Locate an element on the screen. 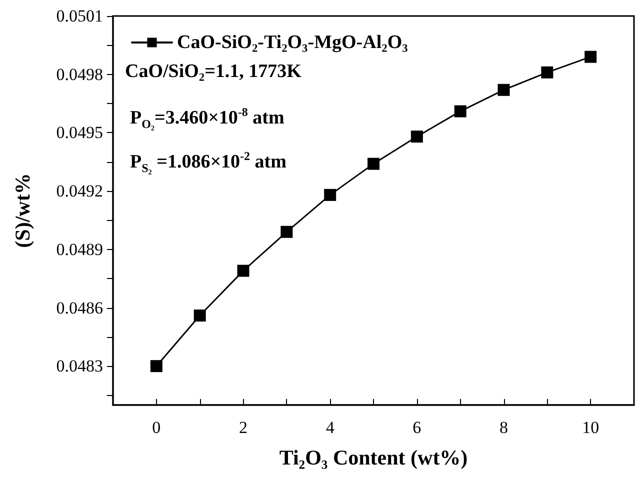 This screenshot has height=477, width=636. x-tick-label: 2 is located at coordinates (243, 427).